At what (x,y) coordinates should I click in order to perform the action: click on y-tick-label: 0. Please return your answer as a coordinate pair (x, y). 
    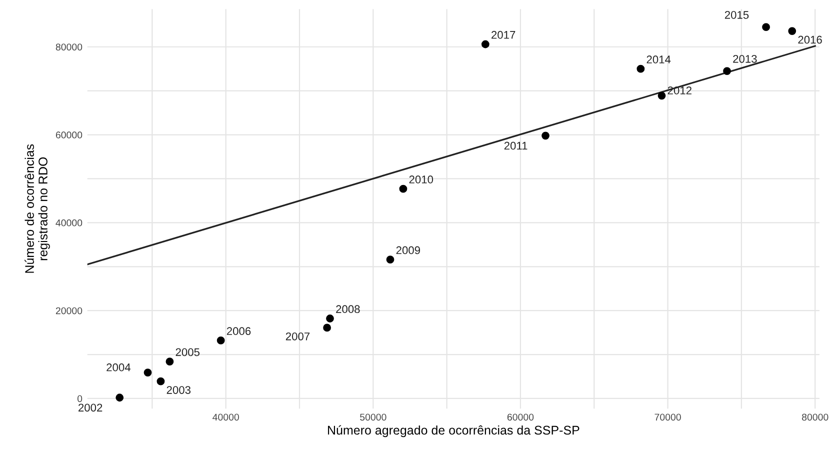
    Looking at the image, I should click on (79, 398).